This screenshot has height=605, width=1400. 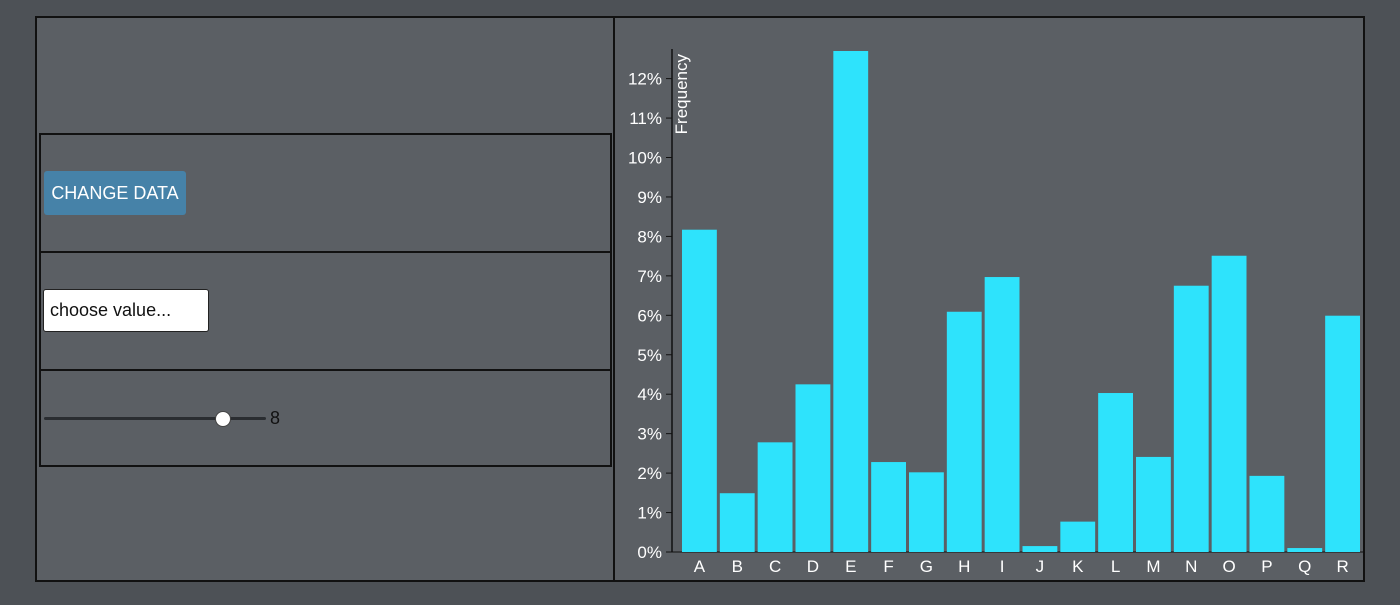 What do you see at coordinates (649, 236) in the screenshot?
I see `y-tick-label: 8%` at bounding box center [649, 236].